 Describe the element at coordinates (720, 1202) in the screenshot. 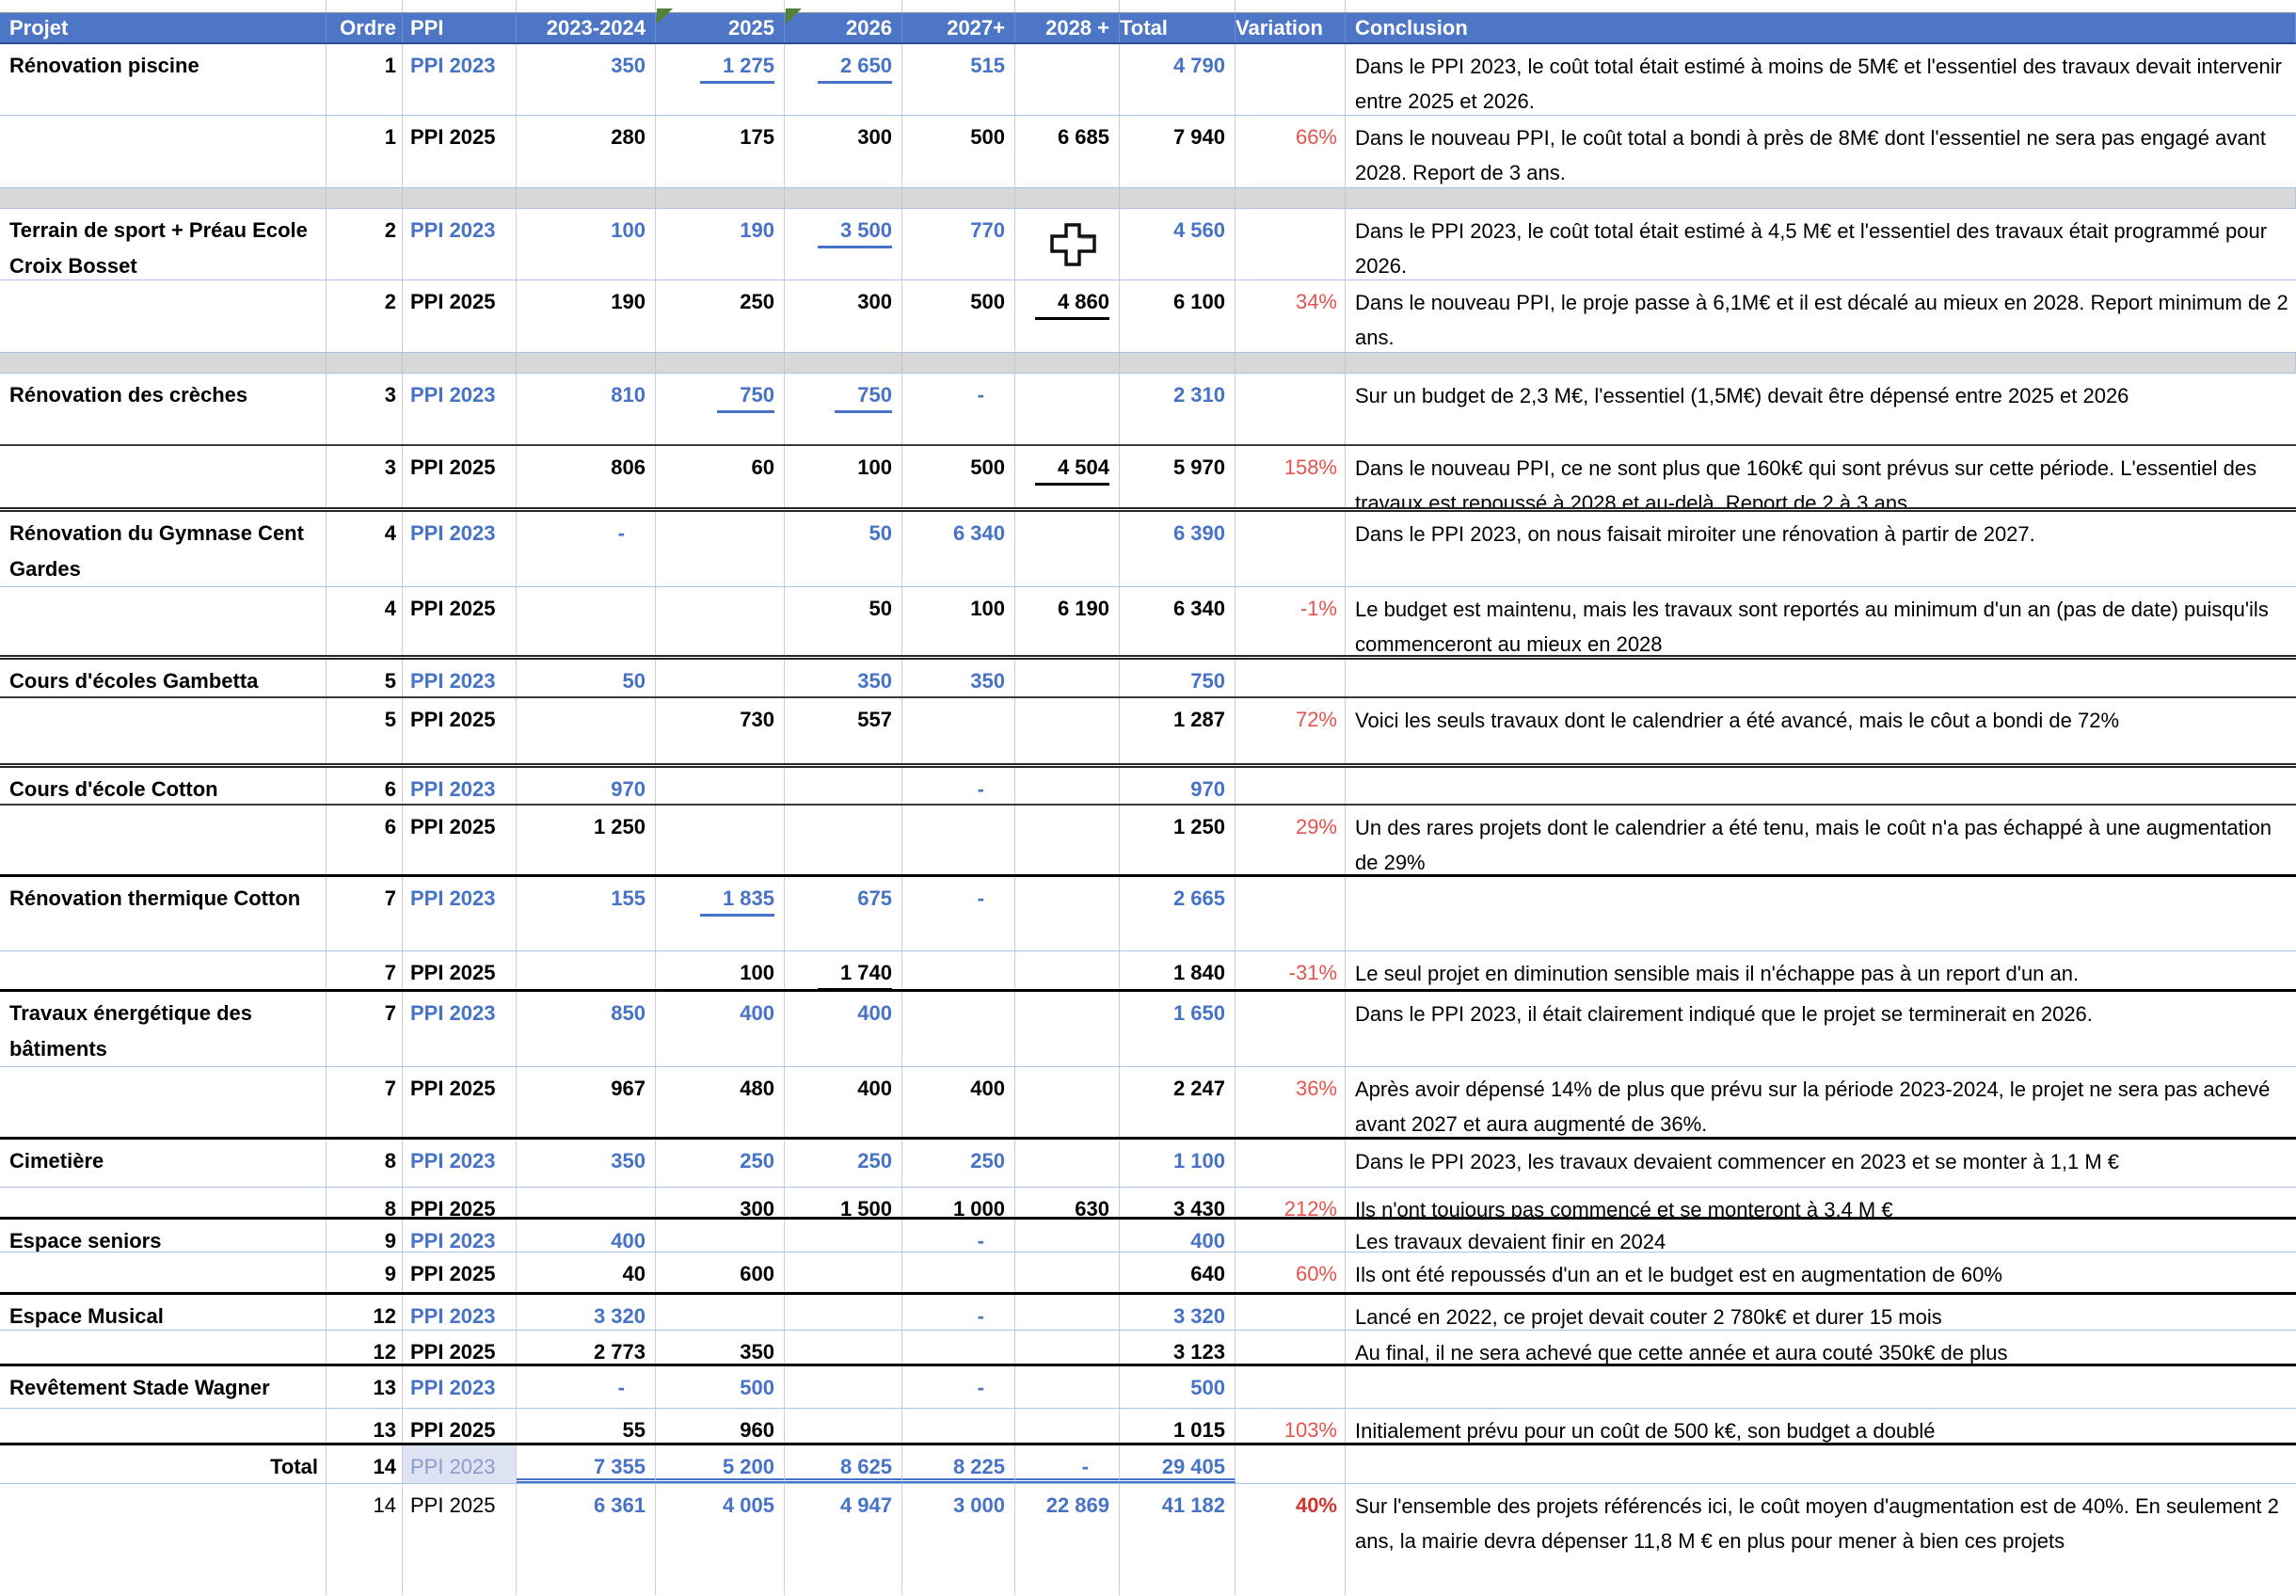

I see `cell-2025: 300` at that location.